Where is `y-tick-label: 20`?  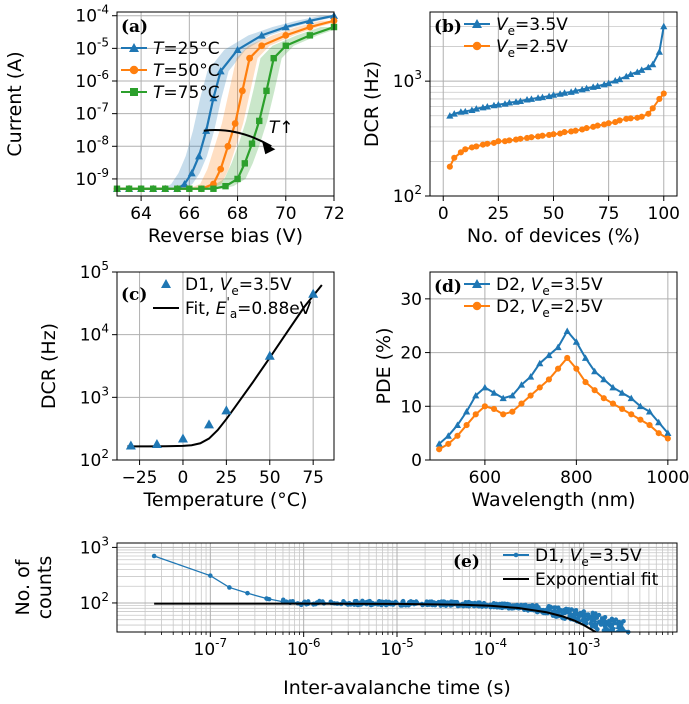
y-tick-label: 20 is located at coordinates (411, 354).